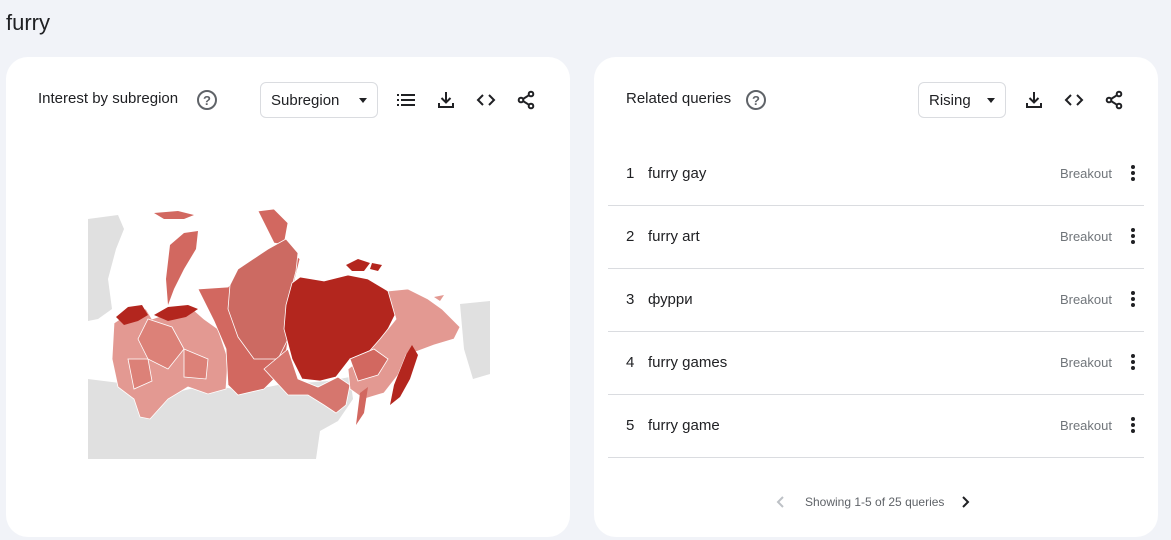 This screenshot has width=1171, height=540. What do you see at coordinates (630, 173) in the screenshot?
I see `query-rank: 1` at bounding box center [630, 173].